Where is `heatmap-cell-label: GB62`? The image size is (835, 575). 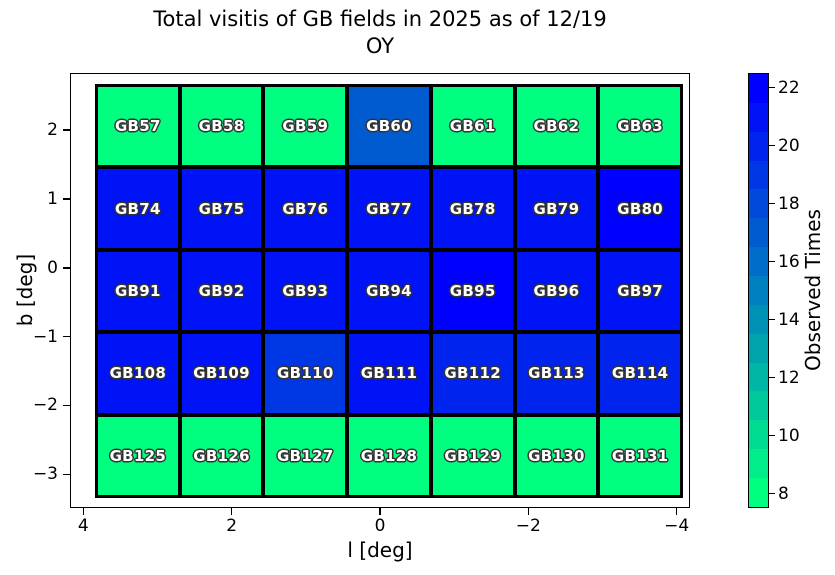 heatmap-cell-label: GB62 is located at coordinates (556, 126).